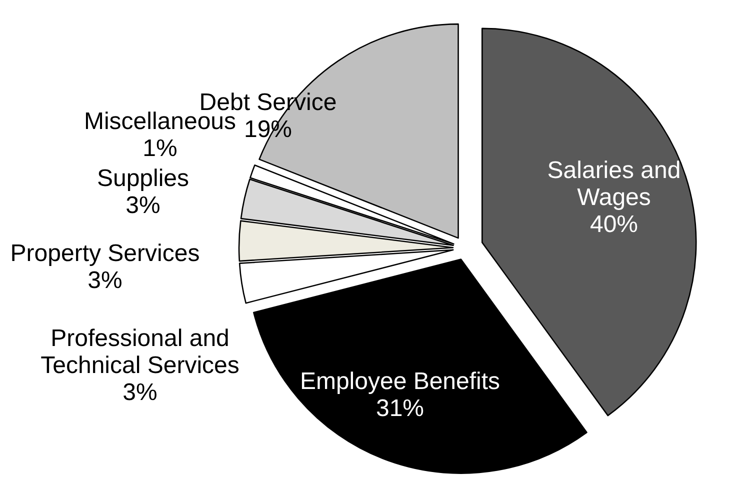  I want to click on slice-label: Property Services, so click(105, 254).